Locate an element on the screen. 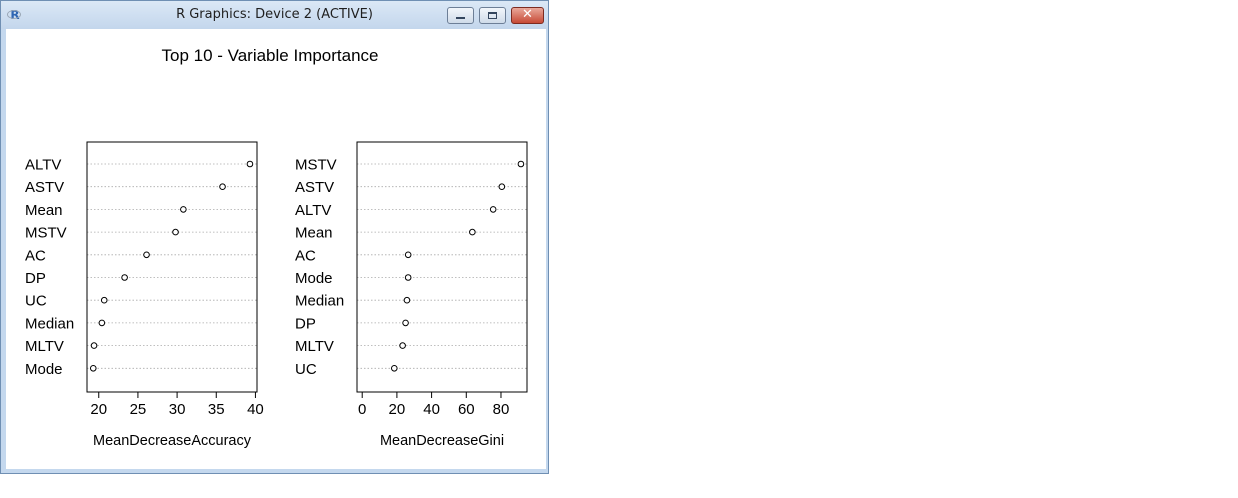 The image size is (1238, 498). accuracy-x-tick-label: 25 is located at coordinates (138, 409).